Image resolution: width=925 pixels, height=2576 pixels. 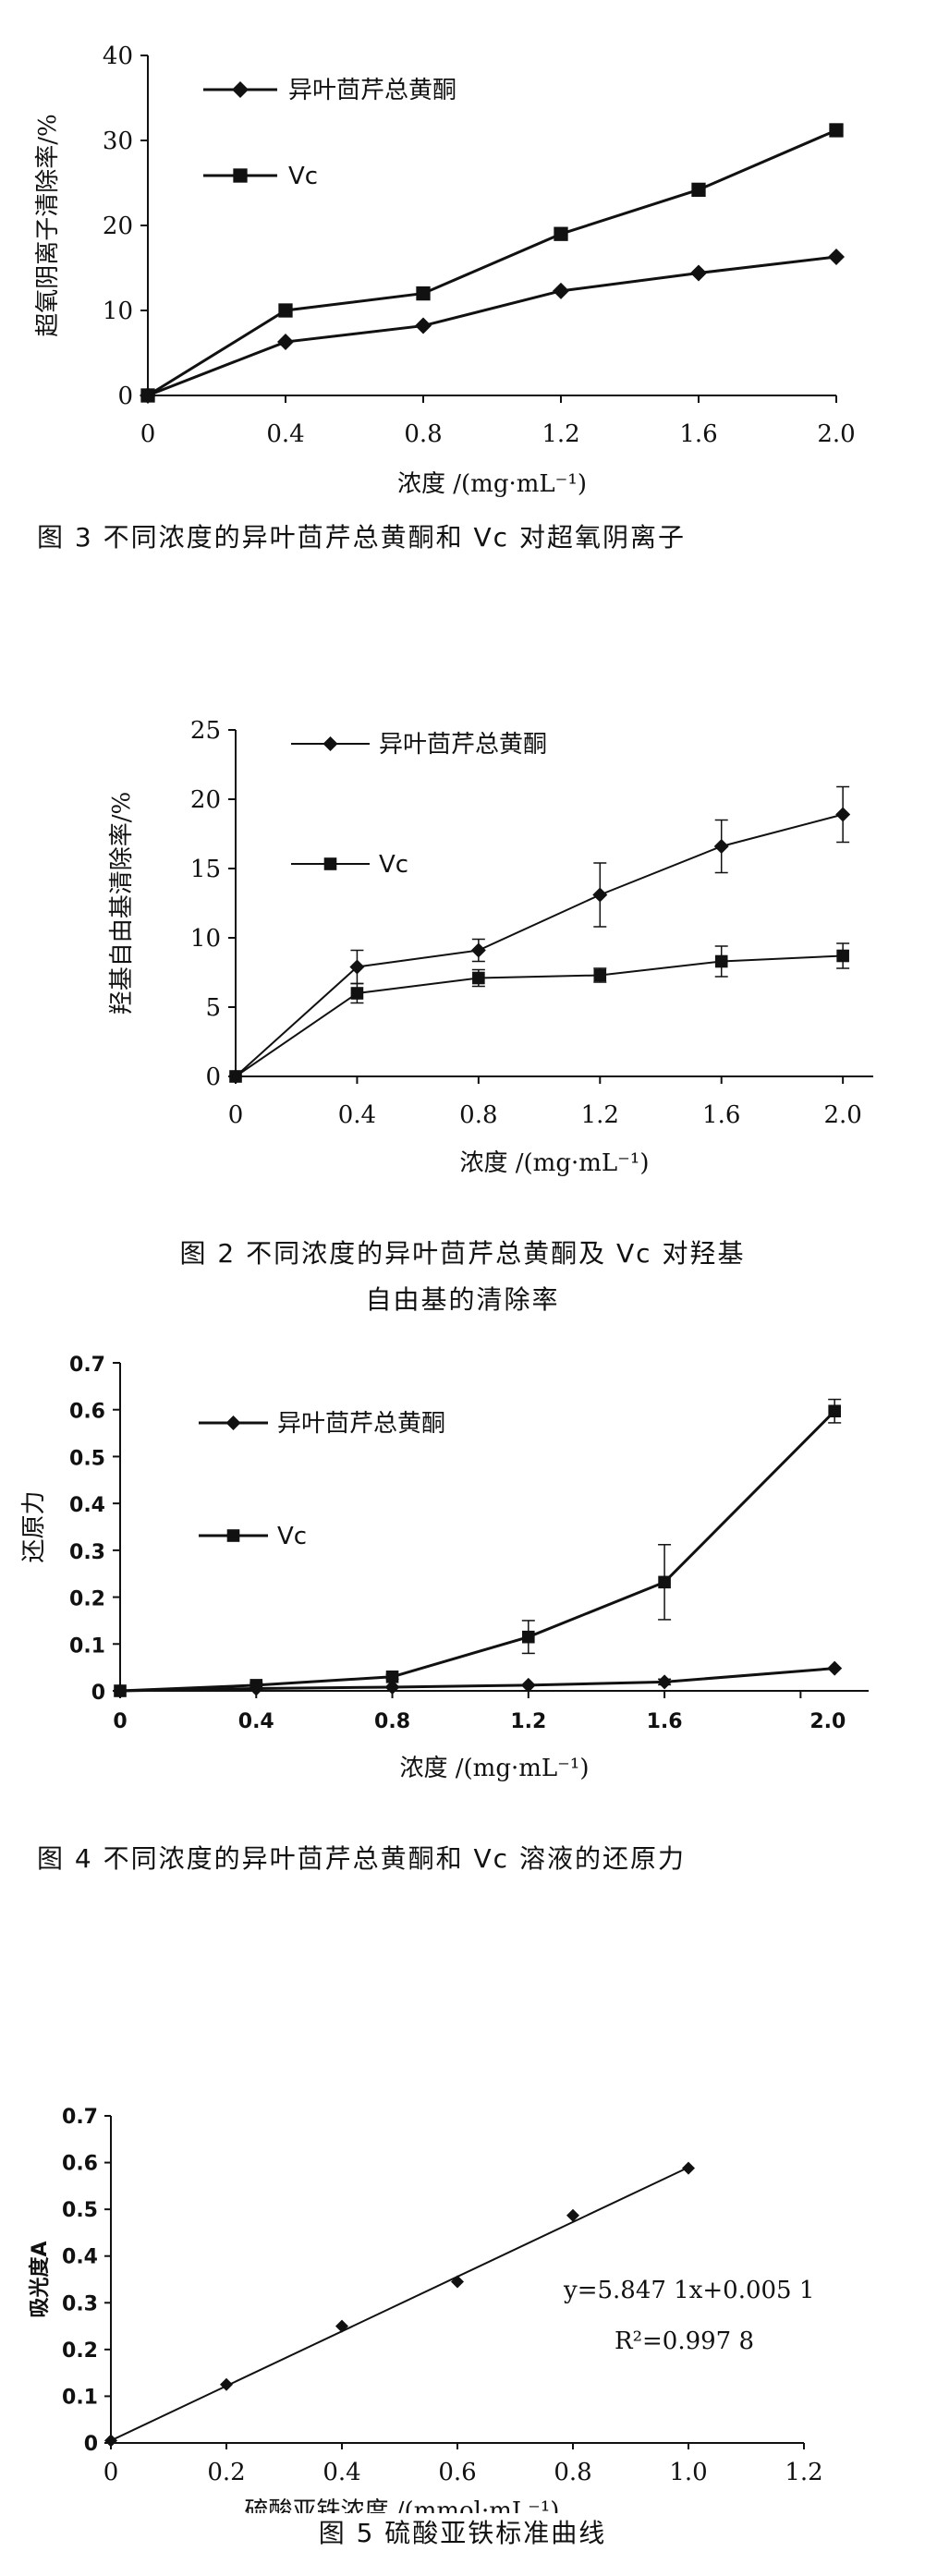 I want to click on y-axis-title: 还原力, so click(x=34, y=1526).